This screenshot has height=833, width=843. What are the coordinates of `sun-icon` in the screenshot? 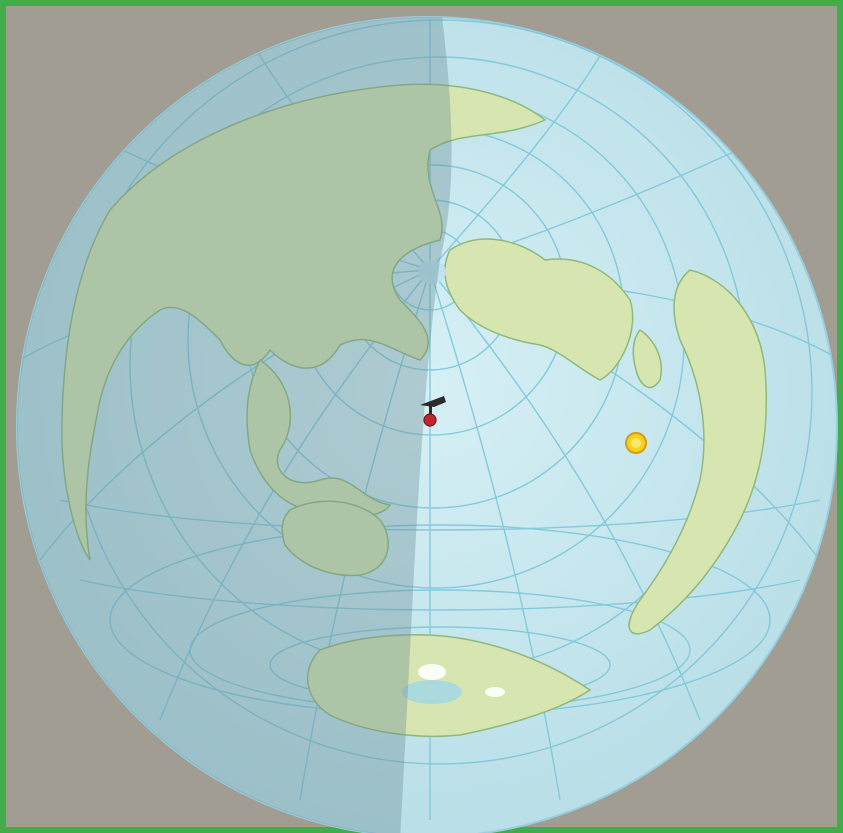 It's located at (636, 443).